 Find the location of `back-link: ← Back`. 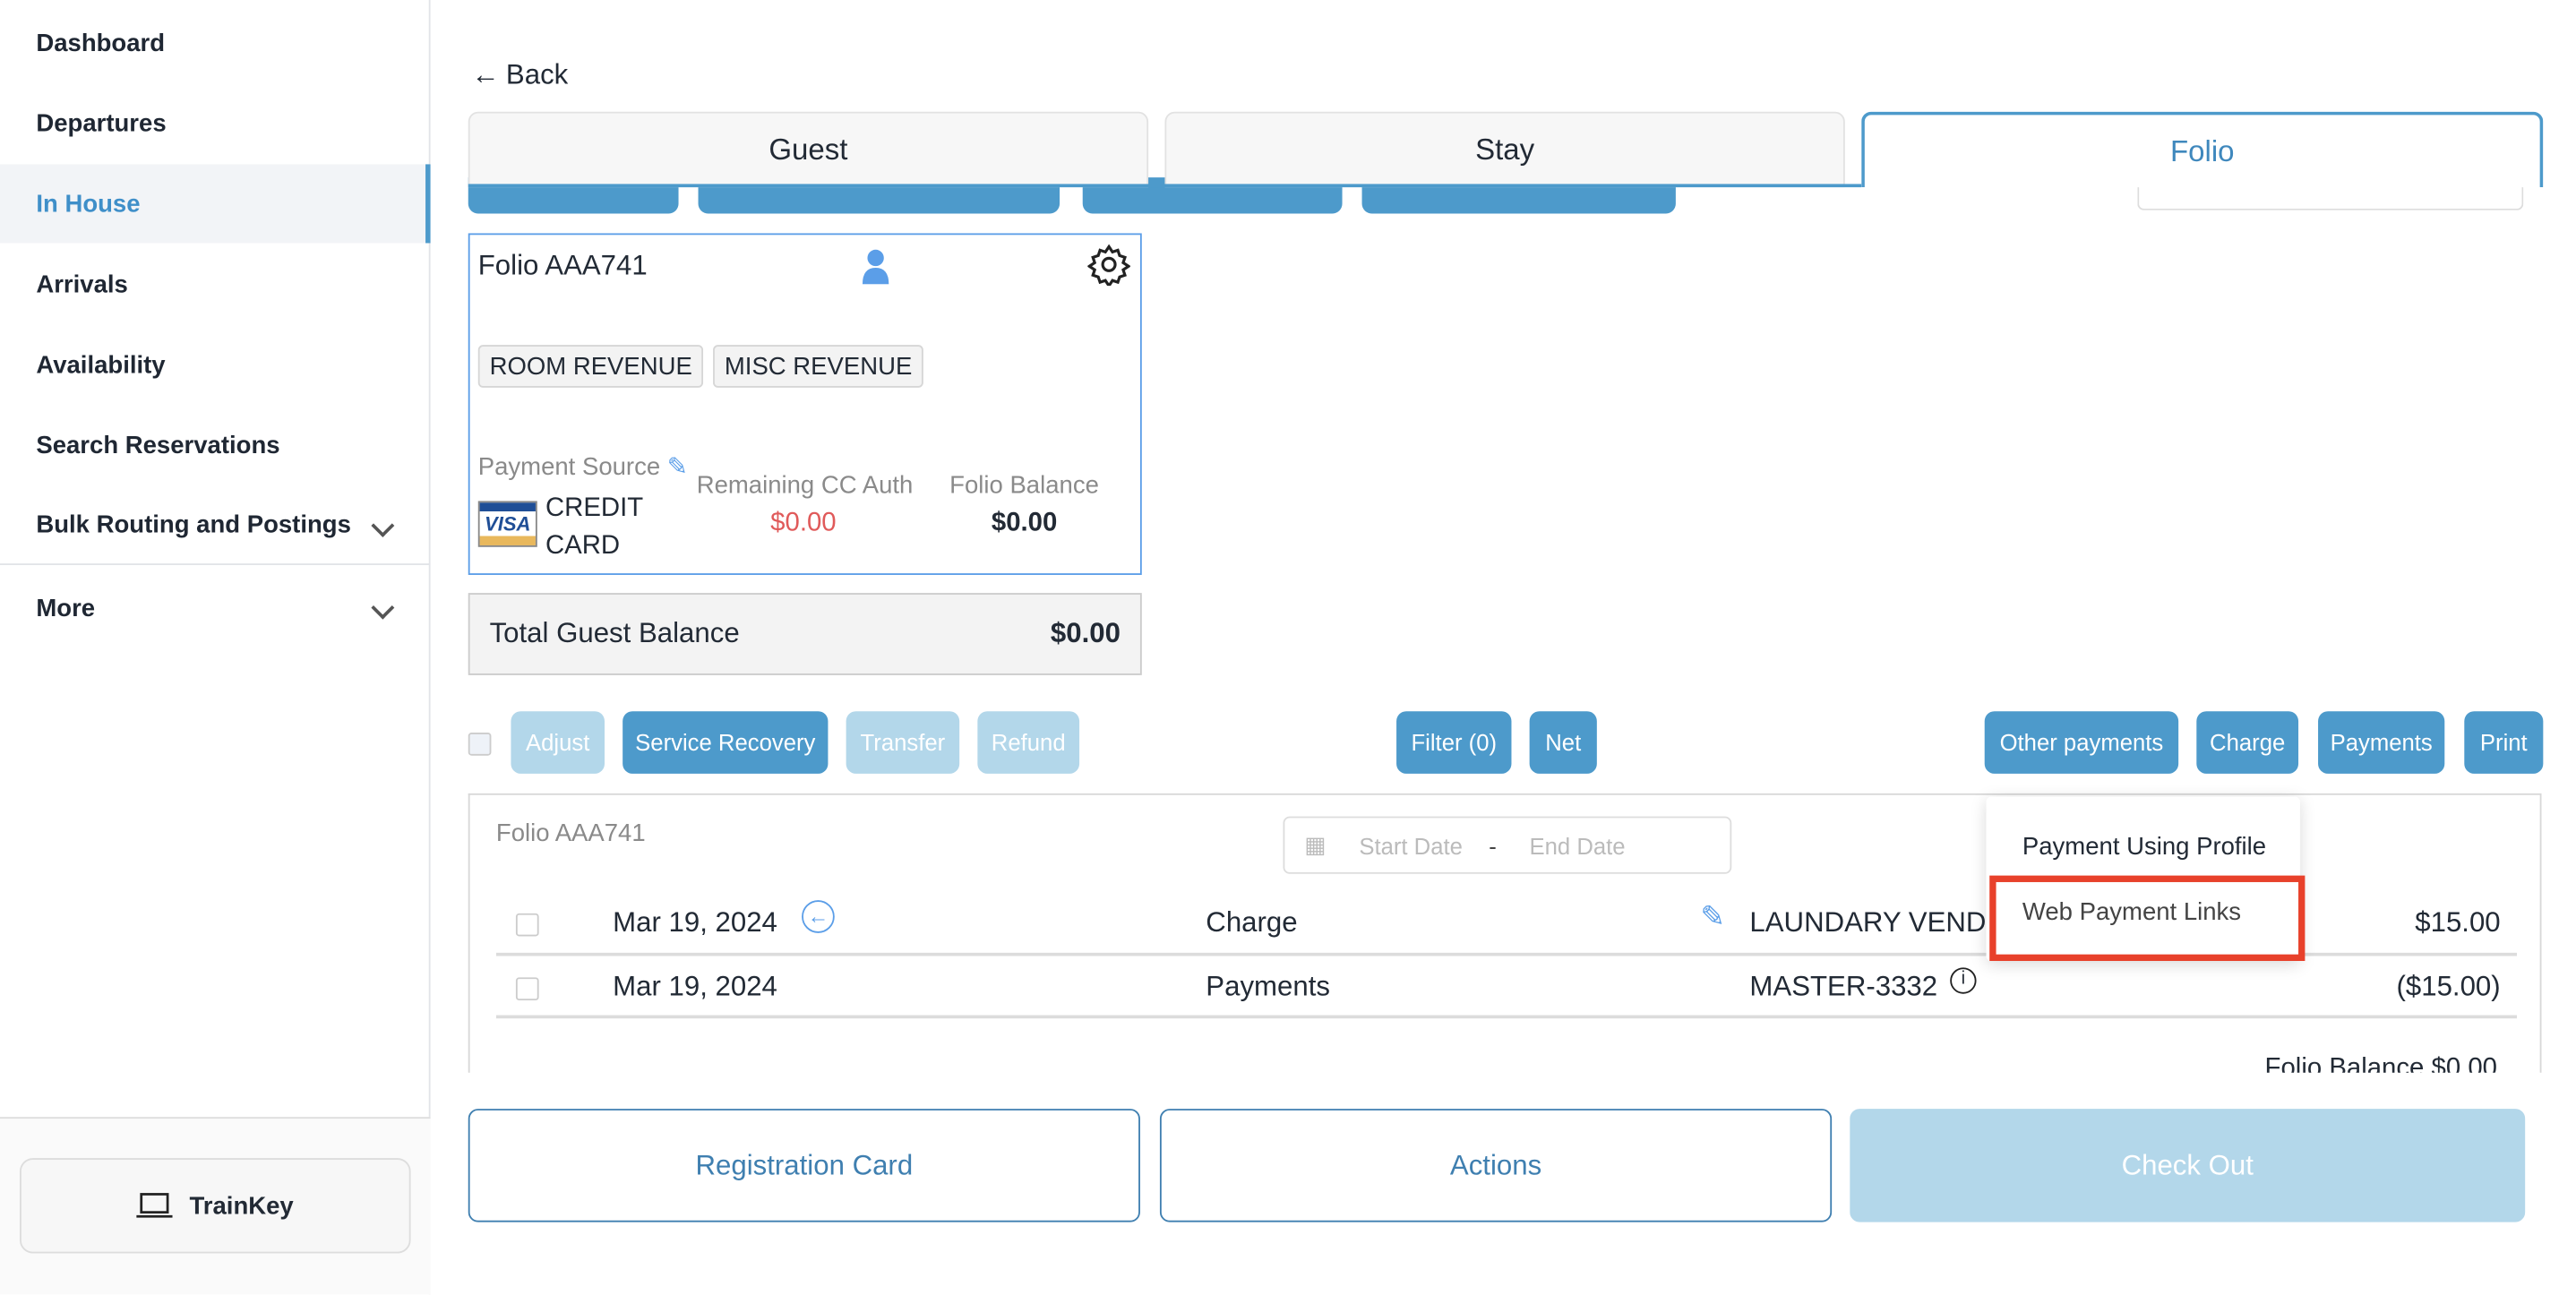

back-link: ← Back is located at coordinates (519, 75).